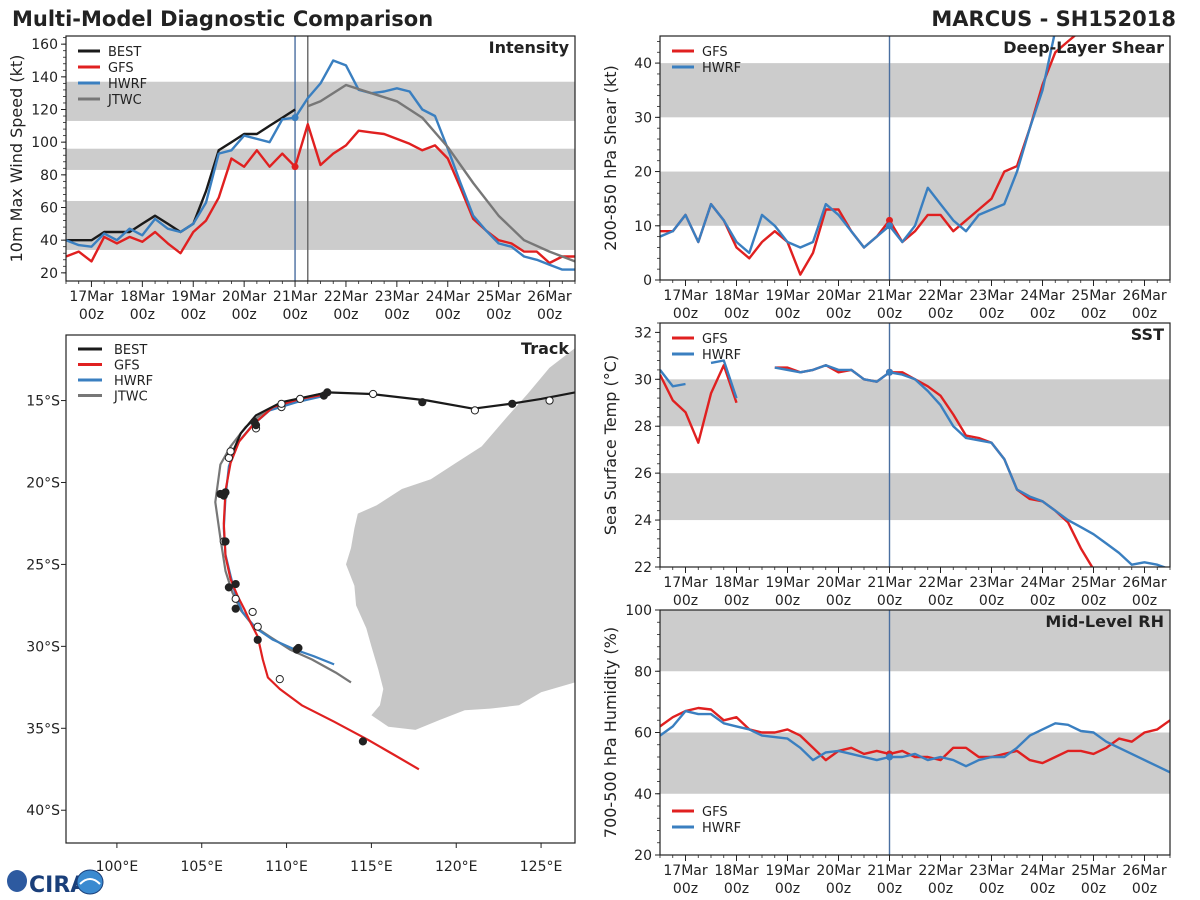  What do you see at coordinates (121, 68) in the screenshot?
I see `intensity-legend-label-gfs: GFS` at bounding box center [121, 68].